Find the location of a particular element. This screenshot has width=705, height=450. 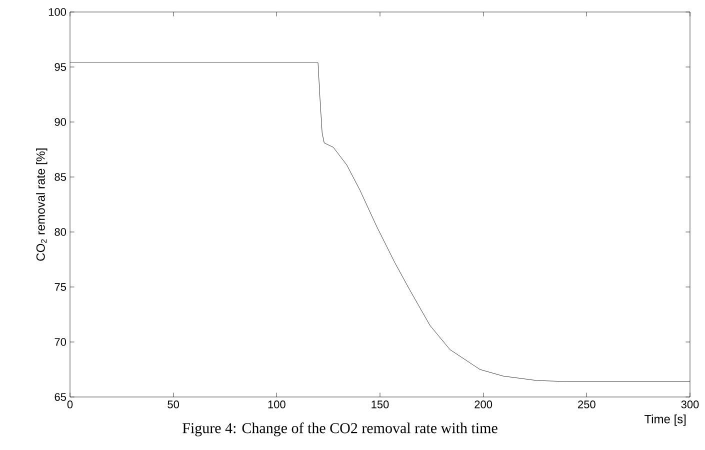

y-tick-label: 65 is located at coordinates (60, 397).